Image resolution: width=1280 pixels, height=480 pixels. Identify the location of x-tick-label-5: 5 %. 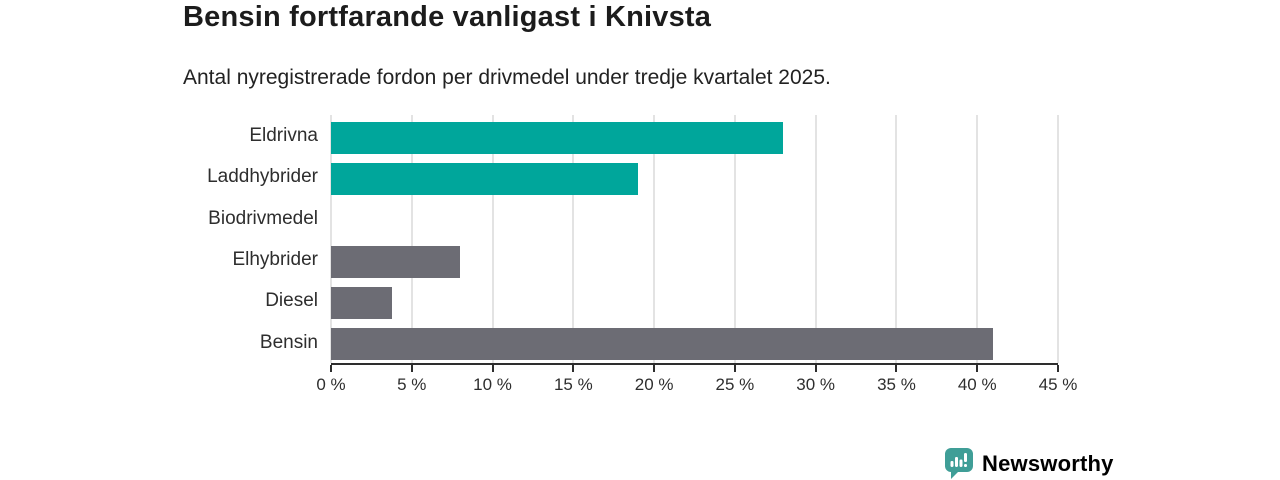
(412, 384).